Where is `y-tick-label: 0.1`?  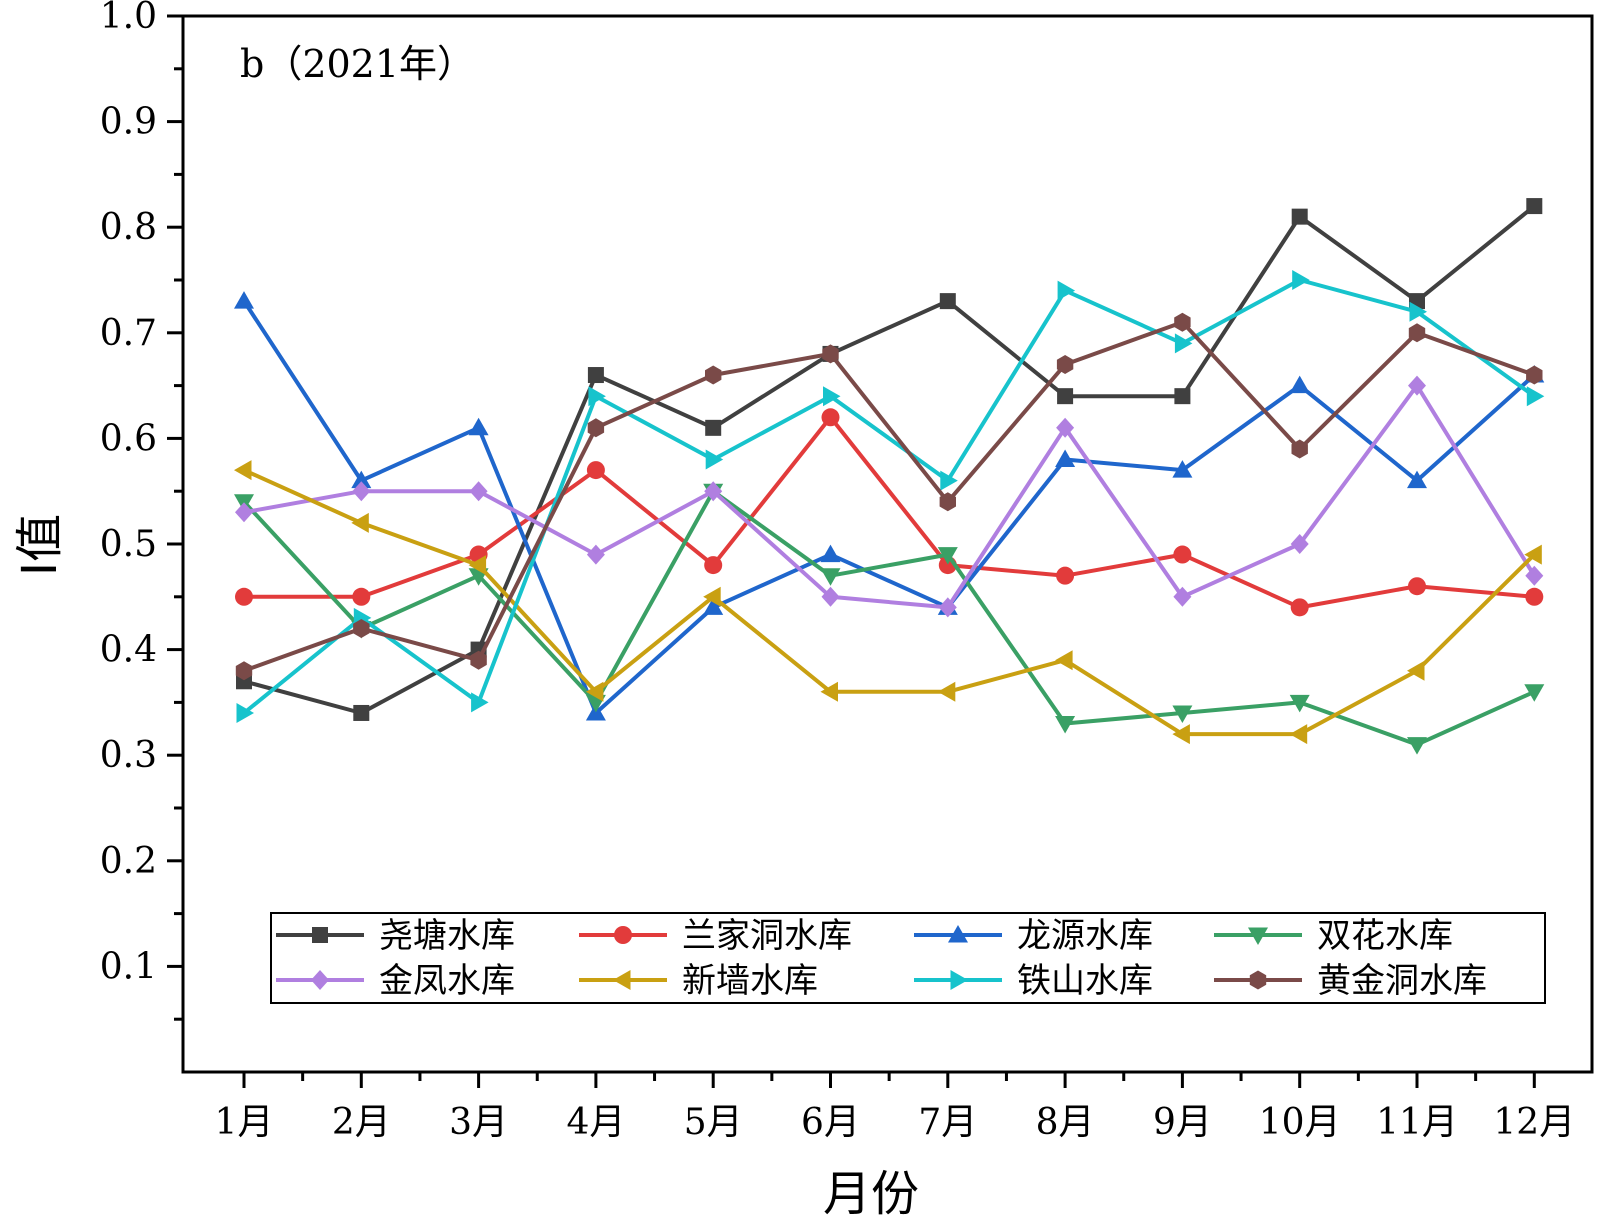 y-tick-label: 0.1 is located at coordinates (128, 966).